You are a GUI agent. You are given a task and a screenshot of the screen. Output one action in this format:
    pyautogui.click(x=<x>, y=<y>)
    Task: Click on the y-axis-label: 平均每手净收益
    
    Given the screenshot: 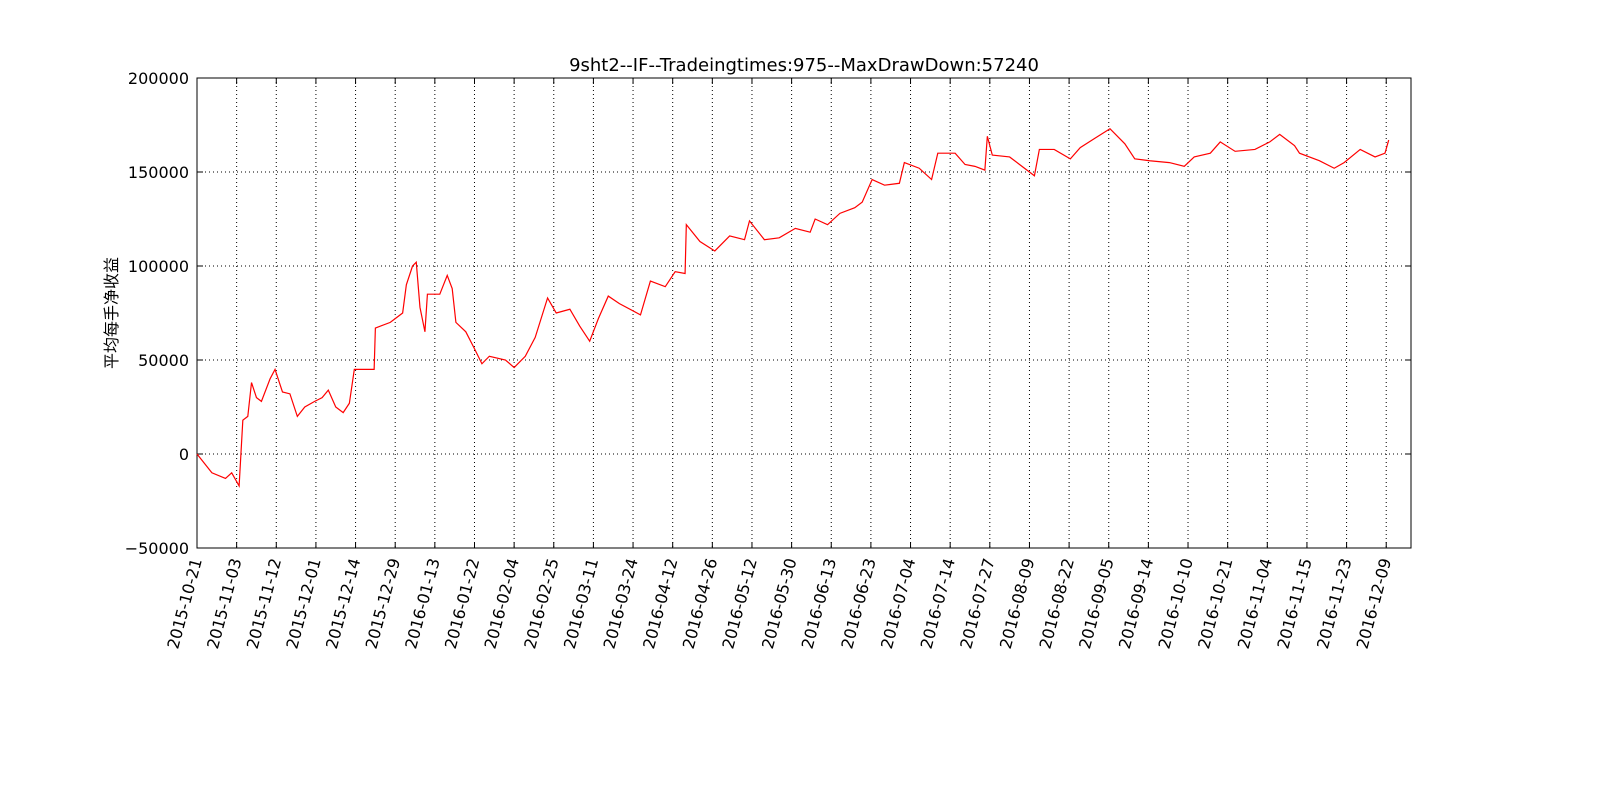 What is the action you would take?
    pyautogui.click(x=111, y=313)
    